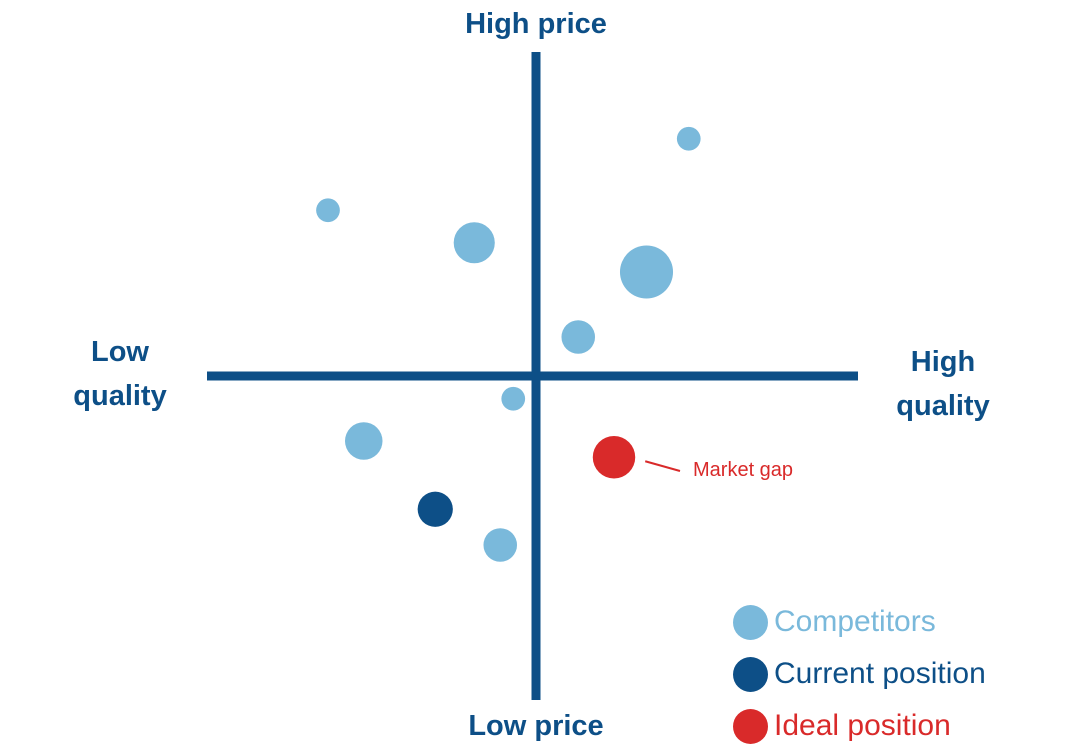 The image size is (1073, 753). What do you see at coordinates (536, 24) in the screenshot?
I see `axis-label-top: High price` at bounding box center [536, 24].